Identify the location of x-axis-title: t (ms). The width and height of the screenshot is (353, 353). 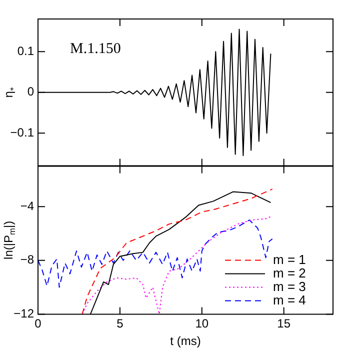
(185, 341).